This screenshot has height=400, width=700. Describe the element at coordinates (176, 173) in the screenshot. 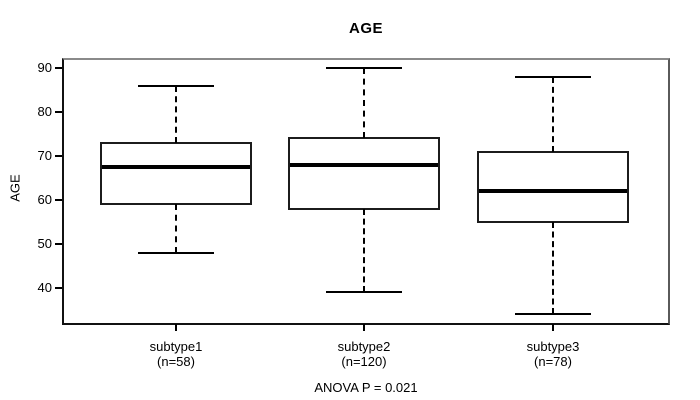

I see `box-subtype1` at that location.